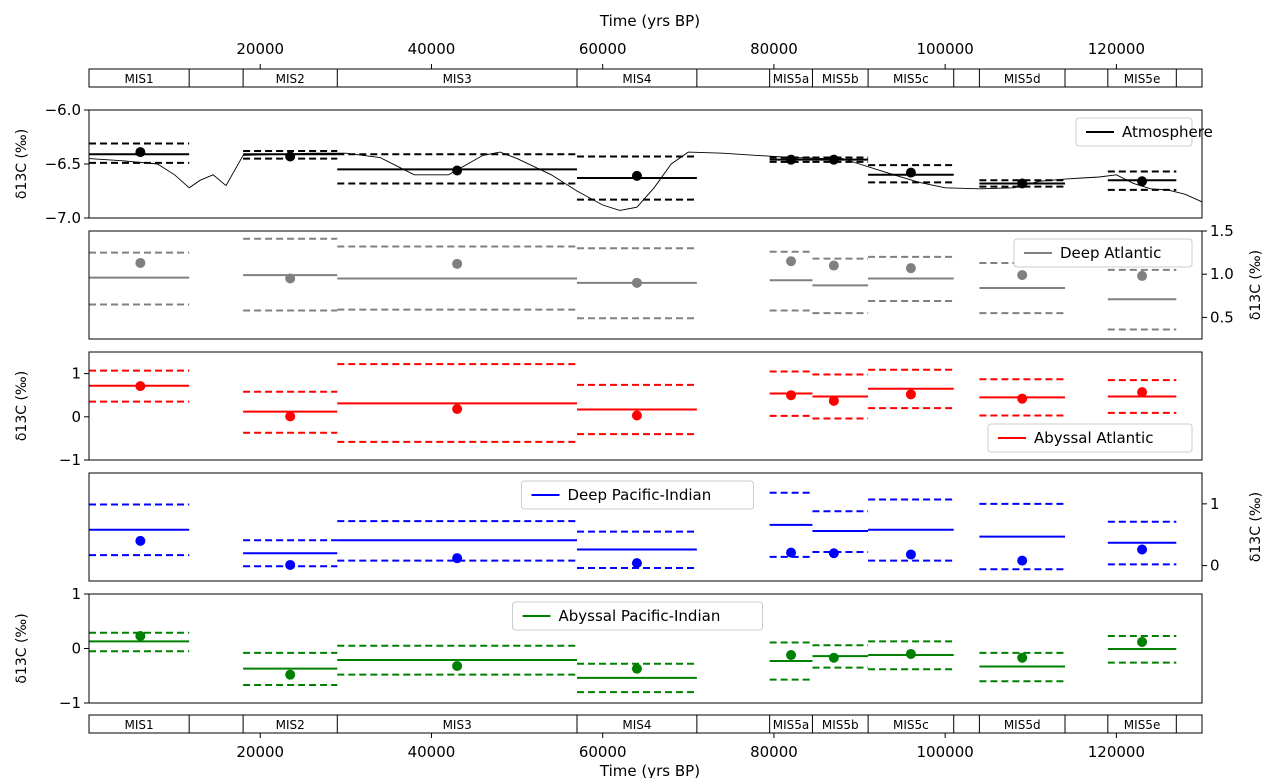 This screenshot has width=1267, height=778. I want to click on legend: Deep Pacific-Indian, so click(637, 495).